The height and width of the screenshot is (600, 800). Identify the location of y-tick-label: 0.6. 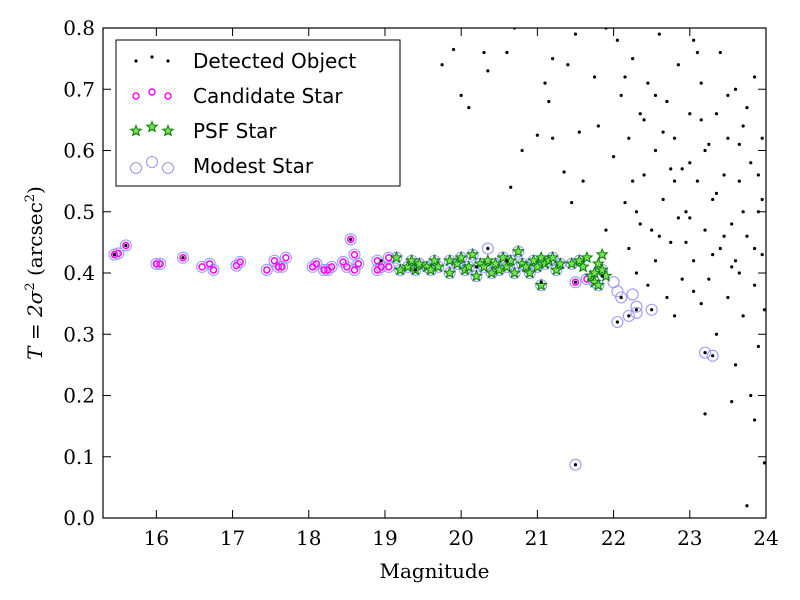
(79, 151).